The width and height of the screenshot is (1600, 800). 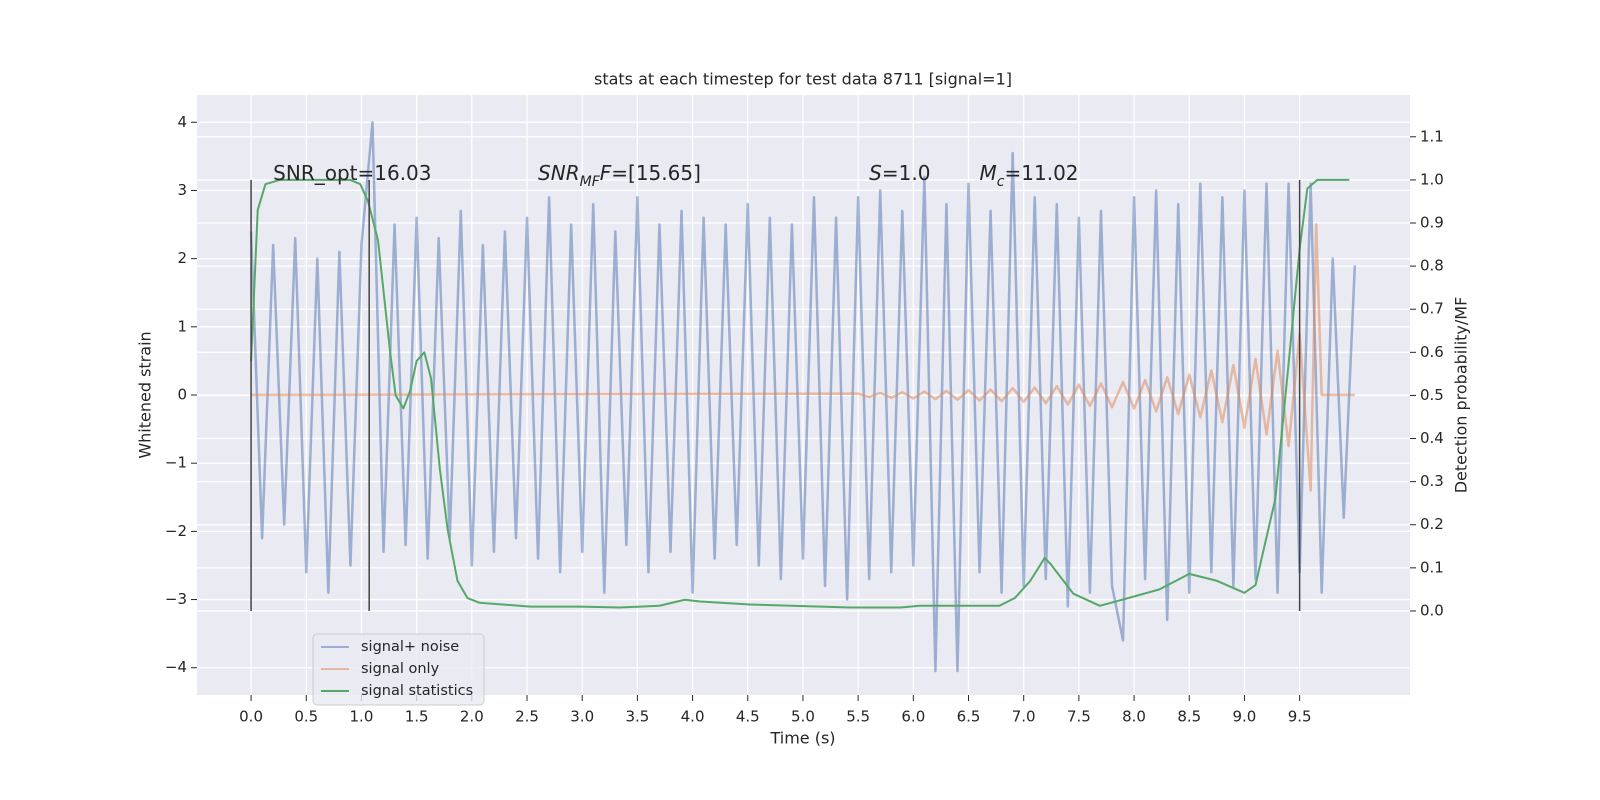 I want to click on x-tick-label: 9.5, so click(x=1300, y=717).